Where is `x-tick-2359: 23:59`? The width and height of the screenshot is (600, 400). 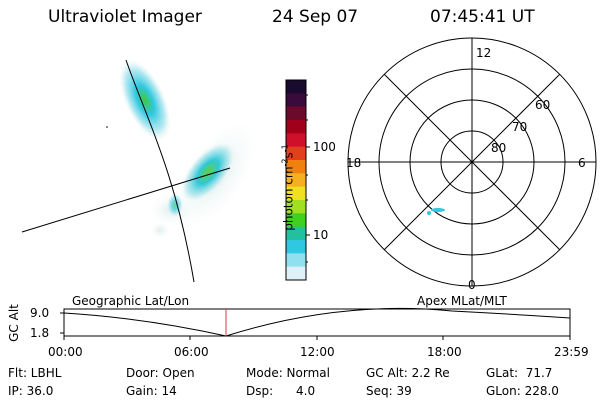
x-tick-2359: 23:59 is located at coordinates (571, 352).